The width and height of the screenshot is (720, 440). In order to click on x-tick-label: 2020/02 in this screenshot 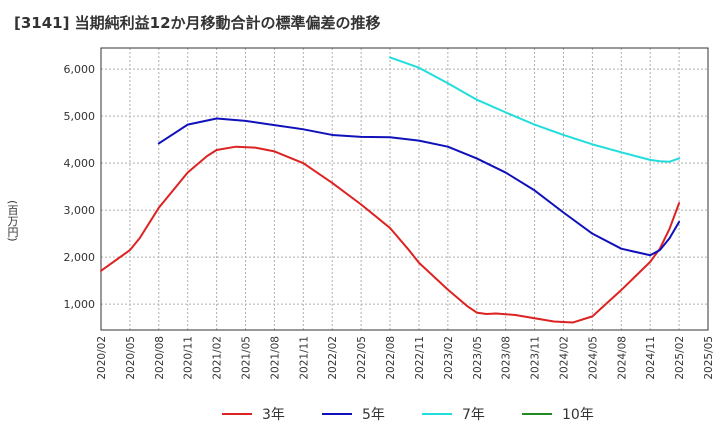, I will do `click(102, 358)`.